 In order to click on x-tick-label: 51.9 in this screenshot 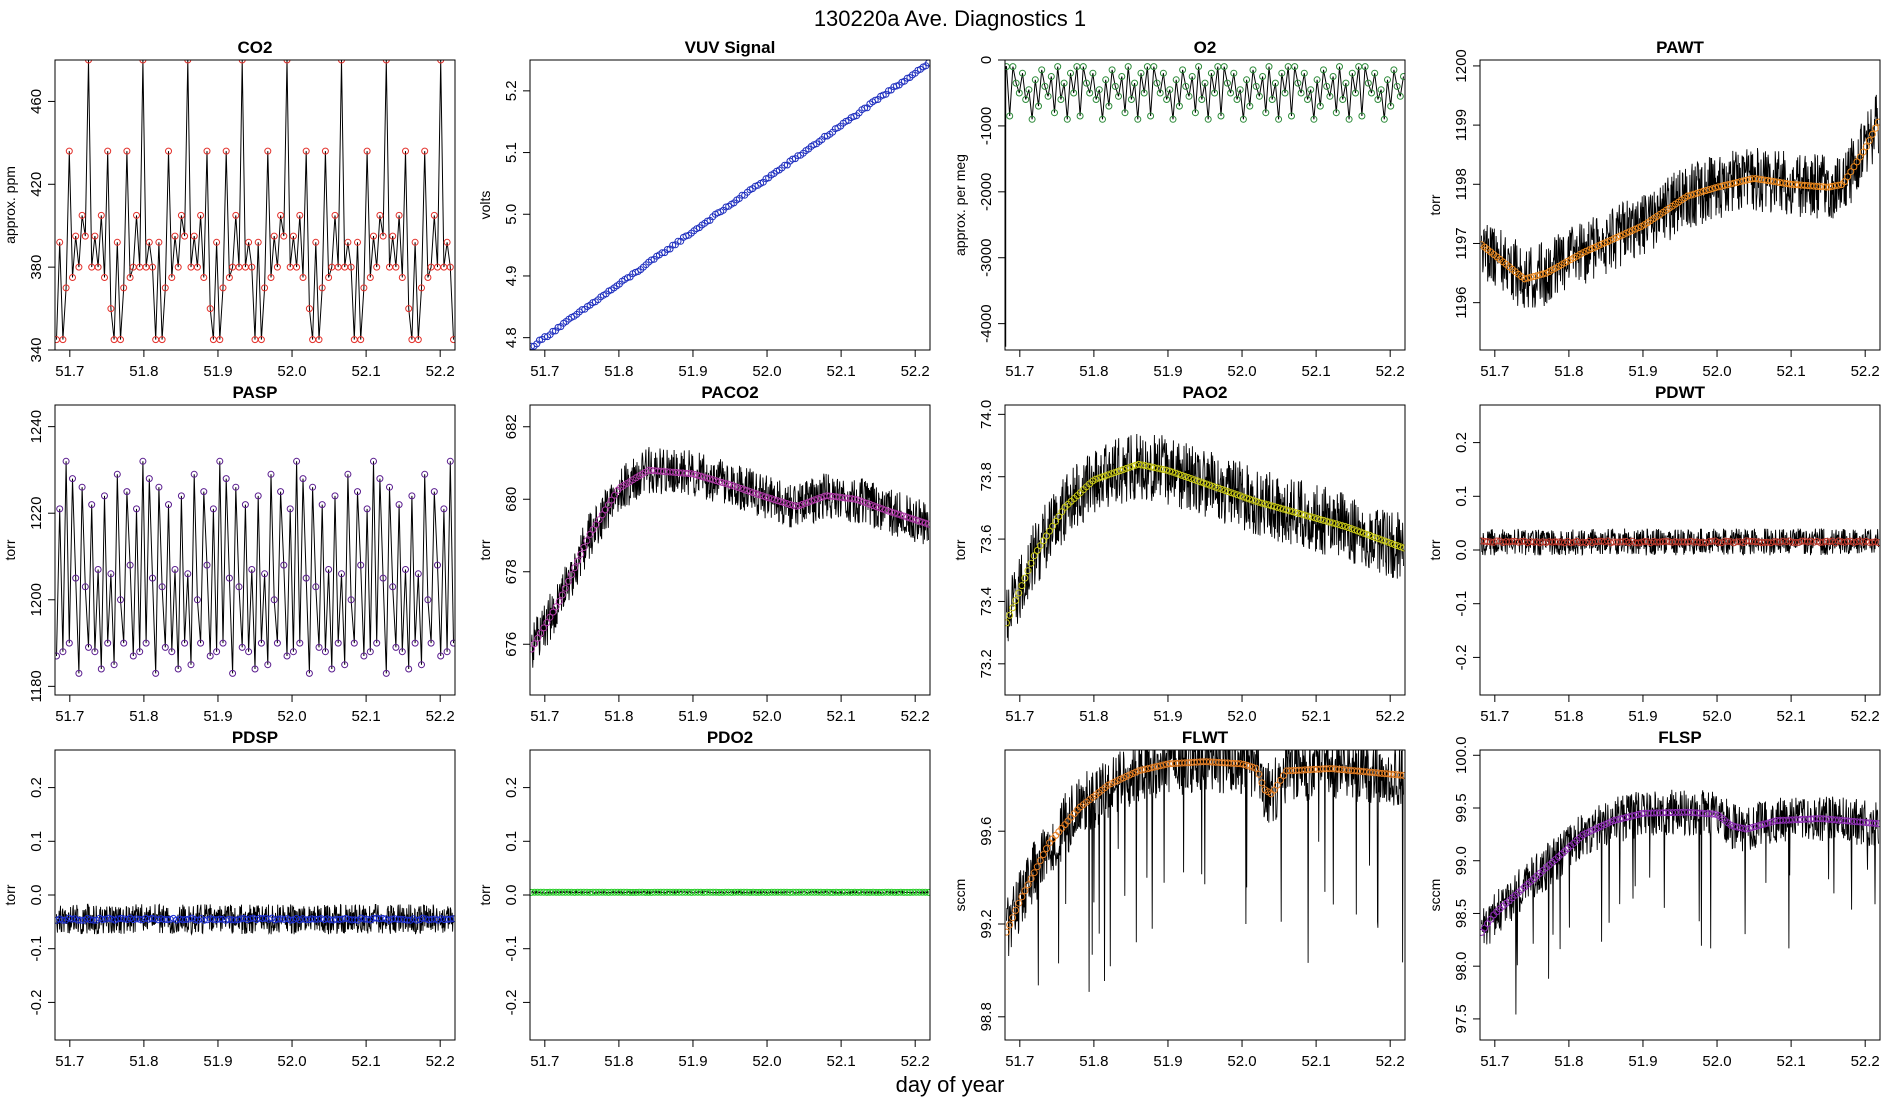, I will do `click(1642, 1061)`.